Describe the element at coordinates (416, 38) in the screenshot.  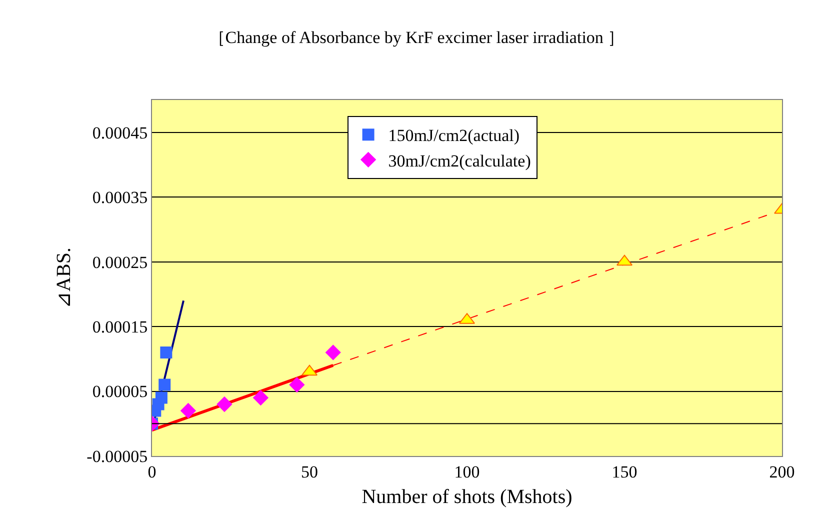
I see `chart-title: ［Change of Absorbance by KrF excimer laser irradiation ］` at that location.